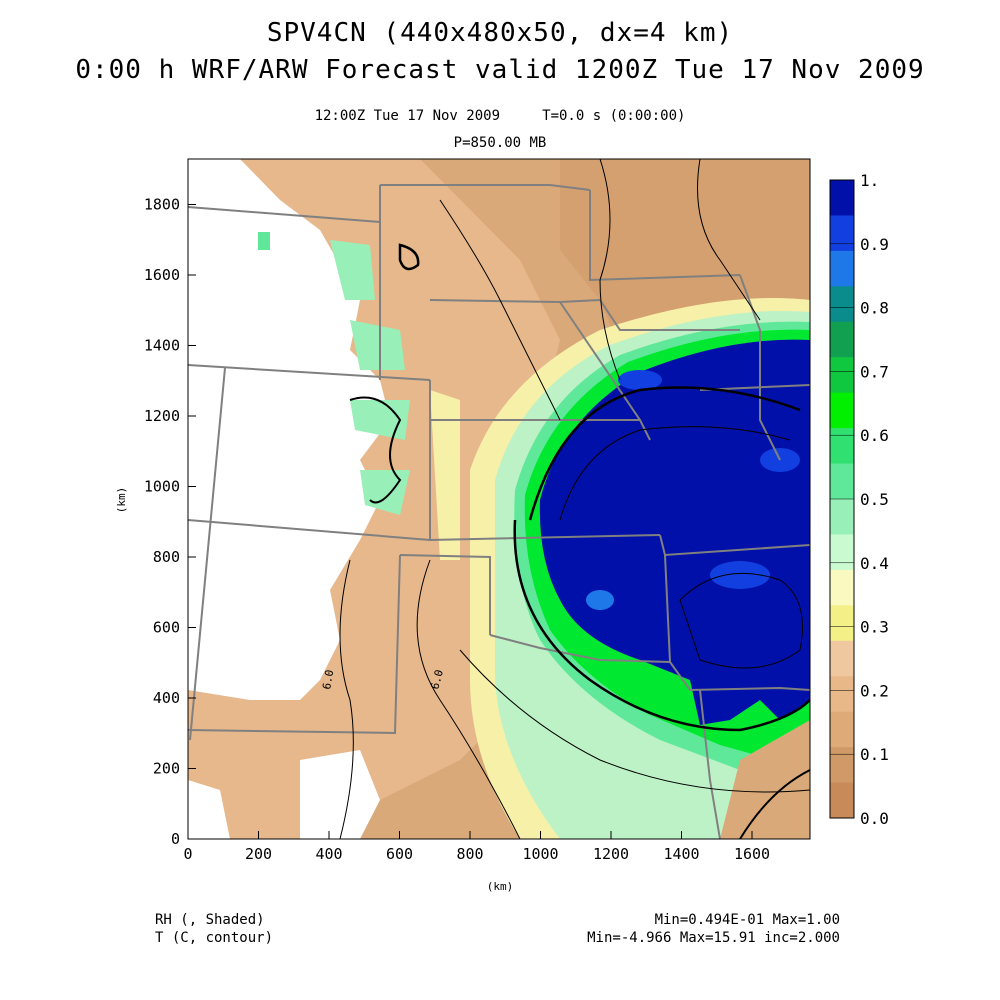  I want to click on moist-core, so click(674, 532).